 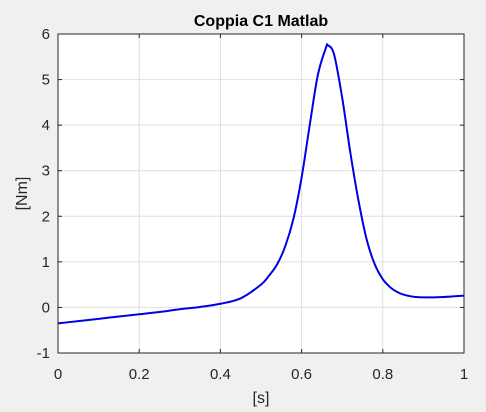 What do you see at coordinates (46, 216) in the screenshot?
I see `y-tick-label: 2` at bounding box center [46, 216].